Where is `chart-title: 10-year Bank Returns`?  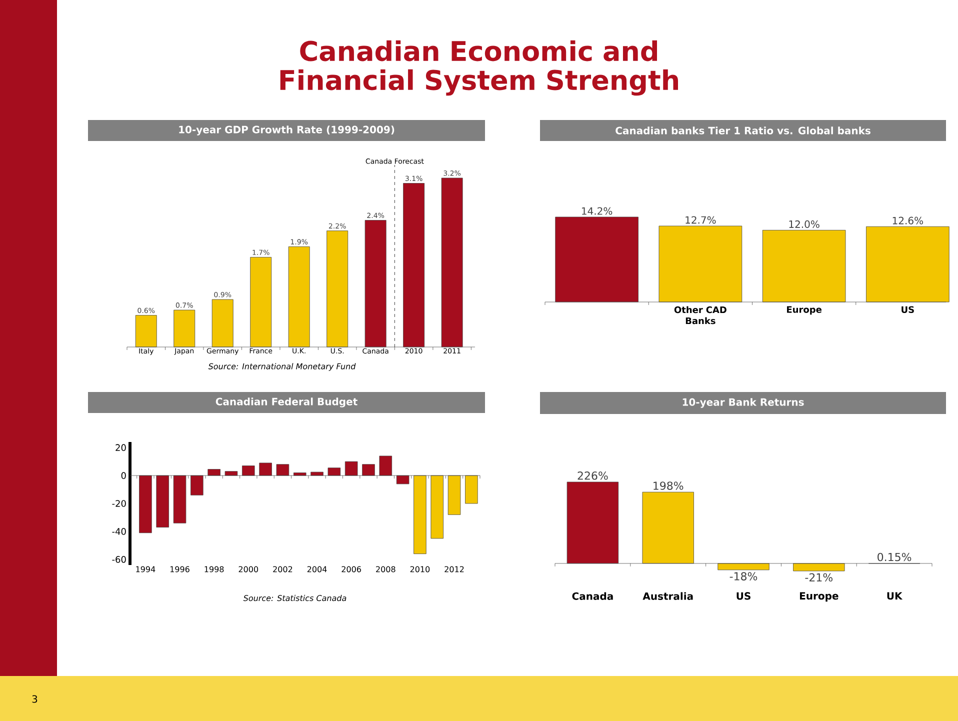 chart-title: 10-year Bank Returns is located at coordinates (743, 403).